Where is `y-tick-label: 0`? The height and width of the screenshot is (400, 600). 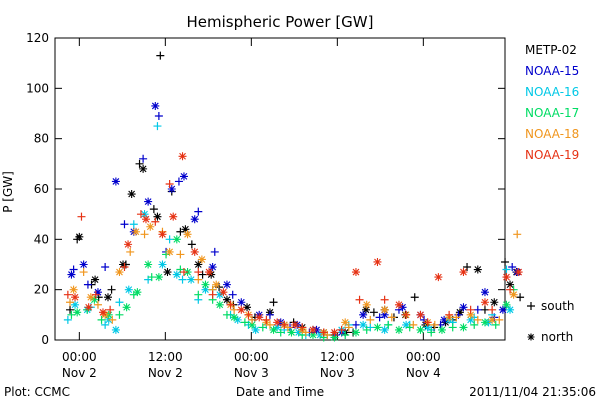 y-tick-label: 0 is located at coordinates (45, 340).